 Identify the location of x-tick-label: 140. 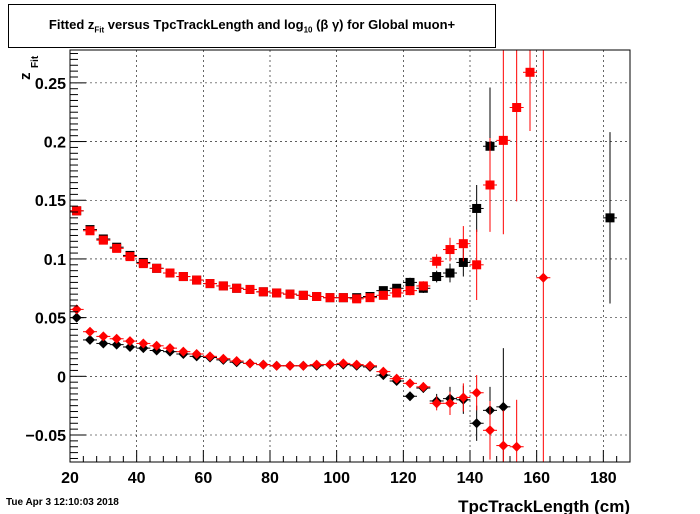
(470, 478).